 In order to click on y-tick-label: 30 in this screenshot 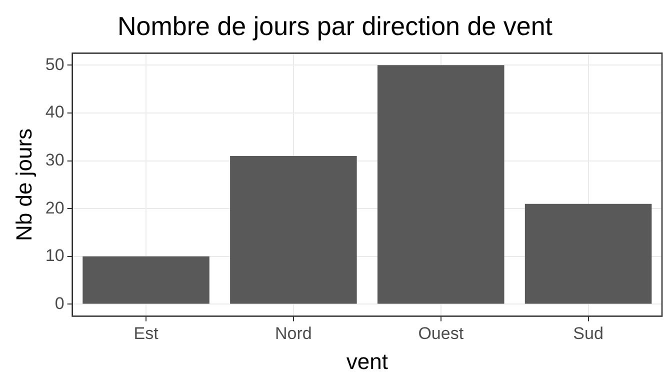, I will do `click(54, 160)`.